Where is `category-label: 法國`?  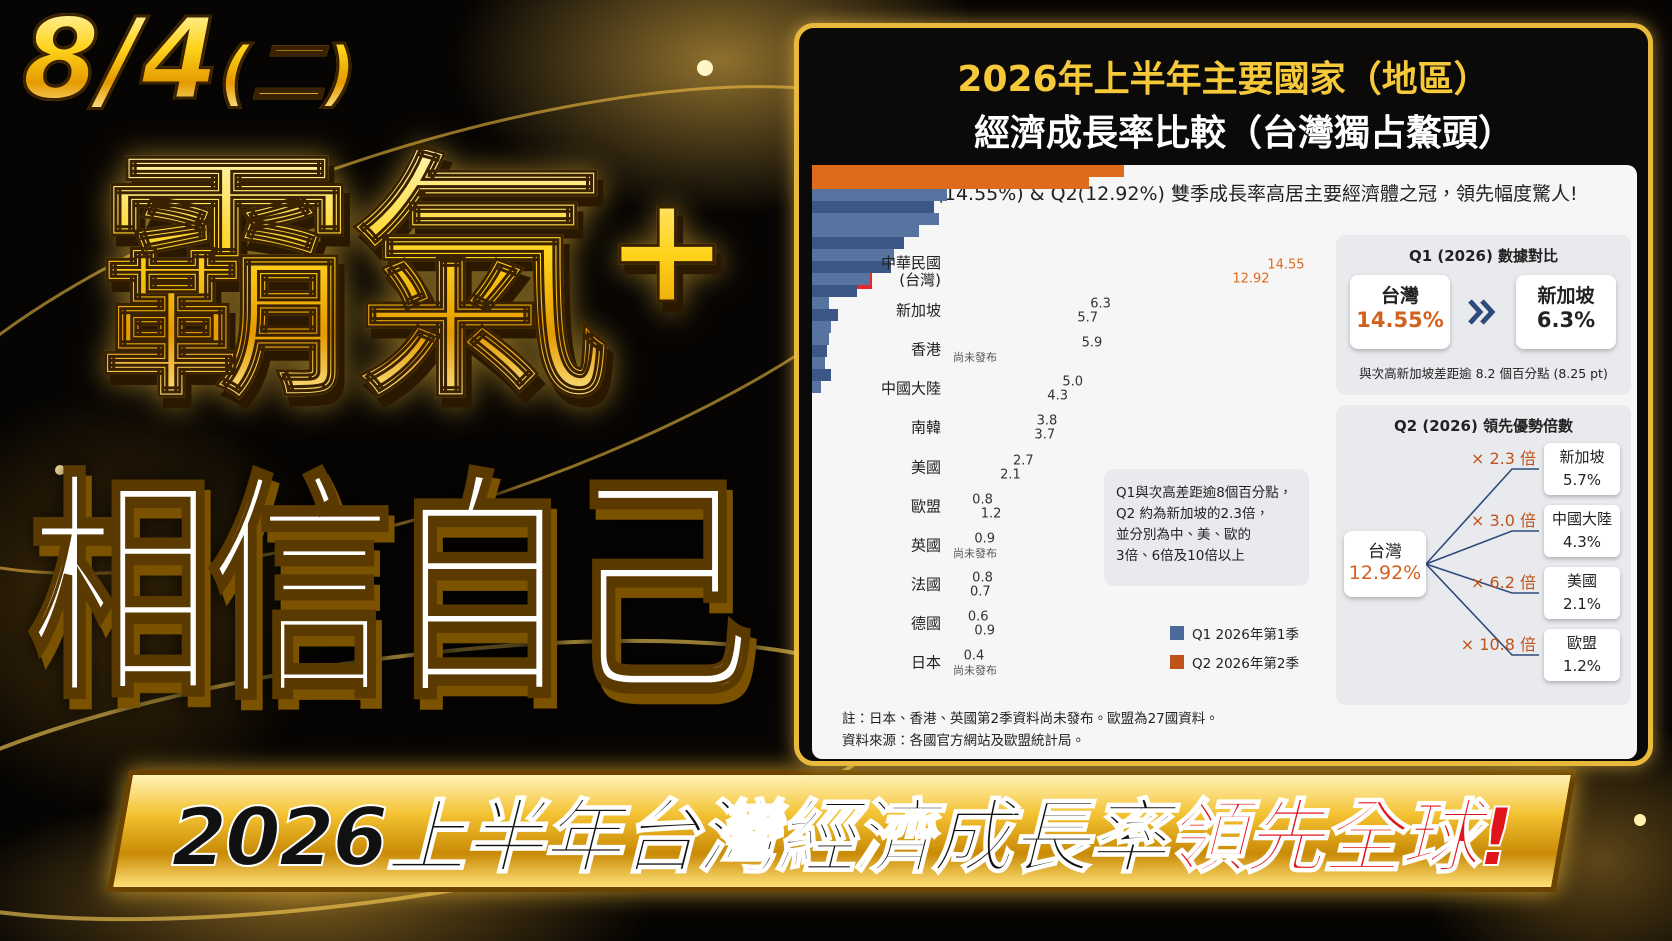
category-label: 法國 is located at coordinates (925, 584).